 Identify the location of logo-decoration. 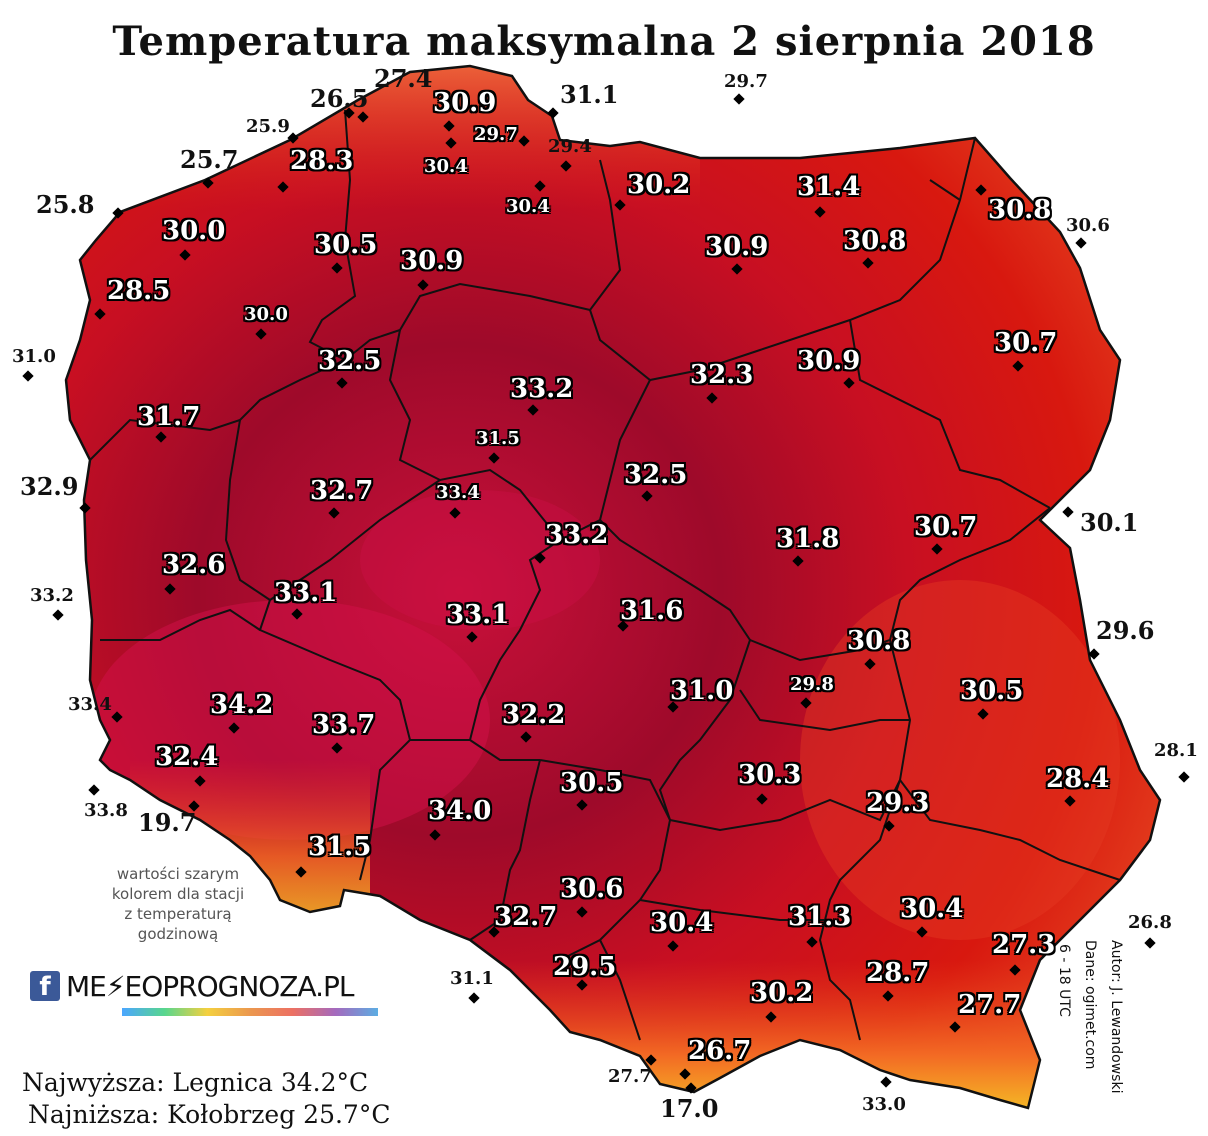
(250, 1012).